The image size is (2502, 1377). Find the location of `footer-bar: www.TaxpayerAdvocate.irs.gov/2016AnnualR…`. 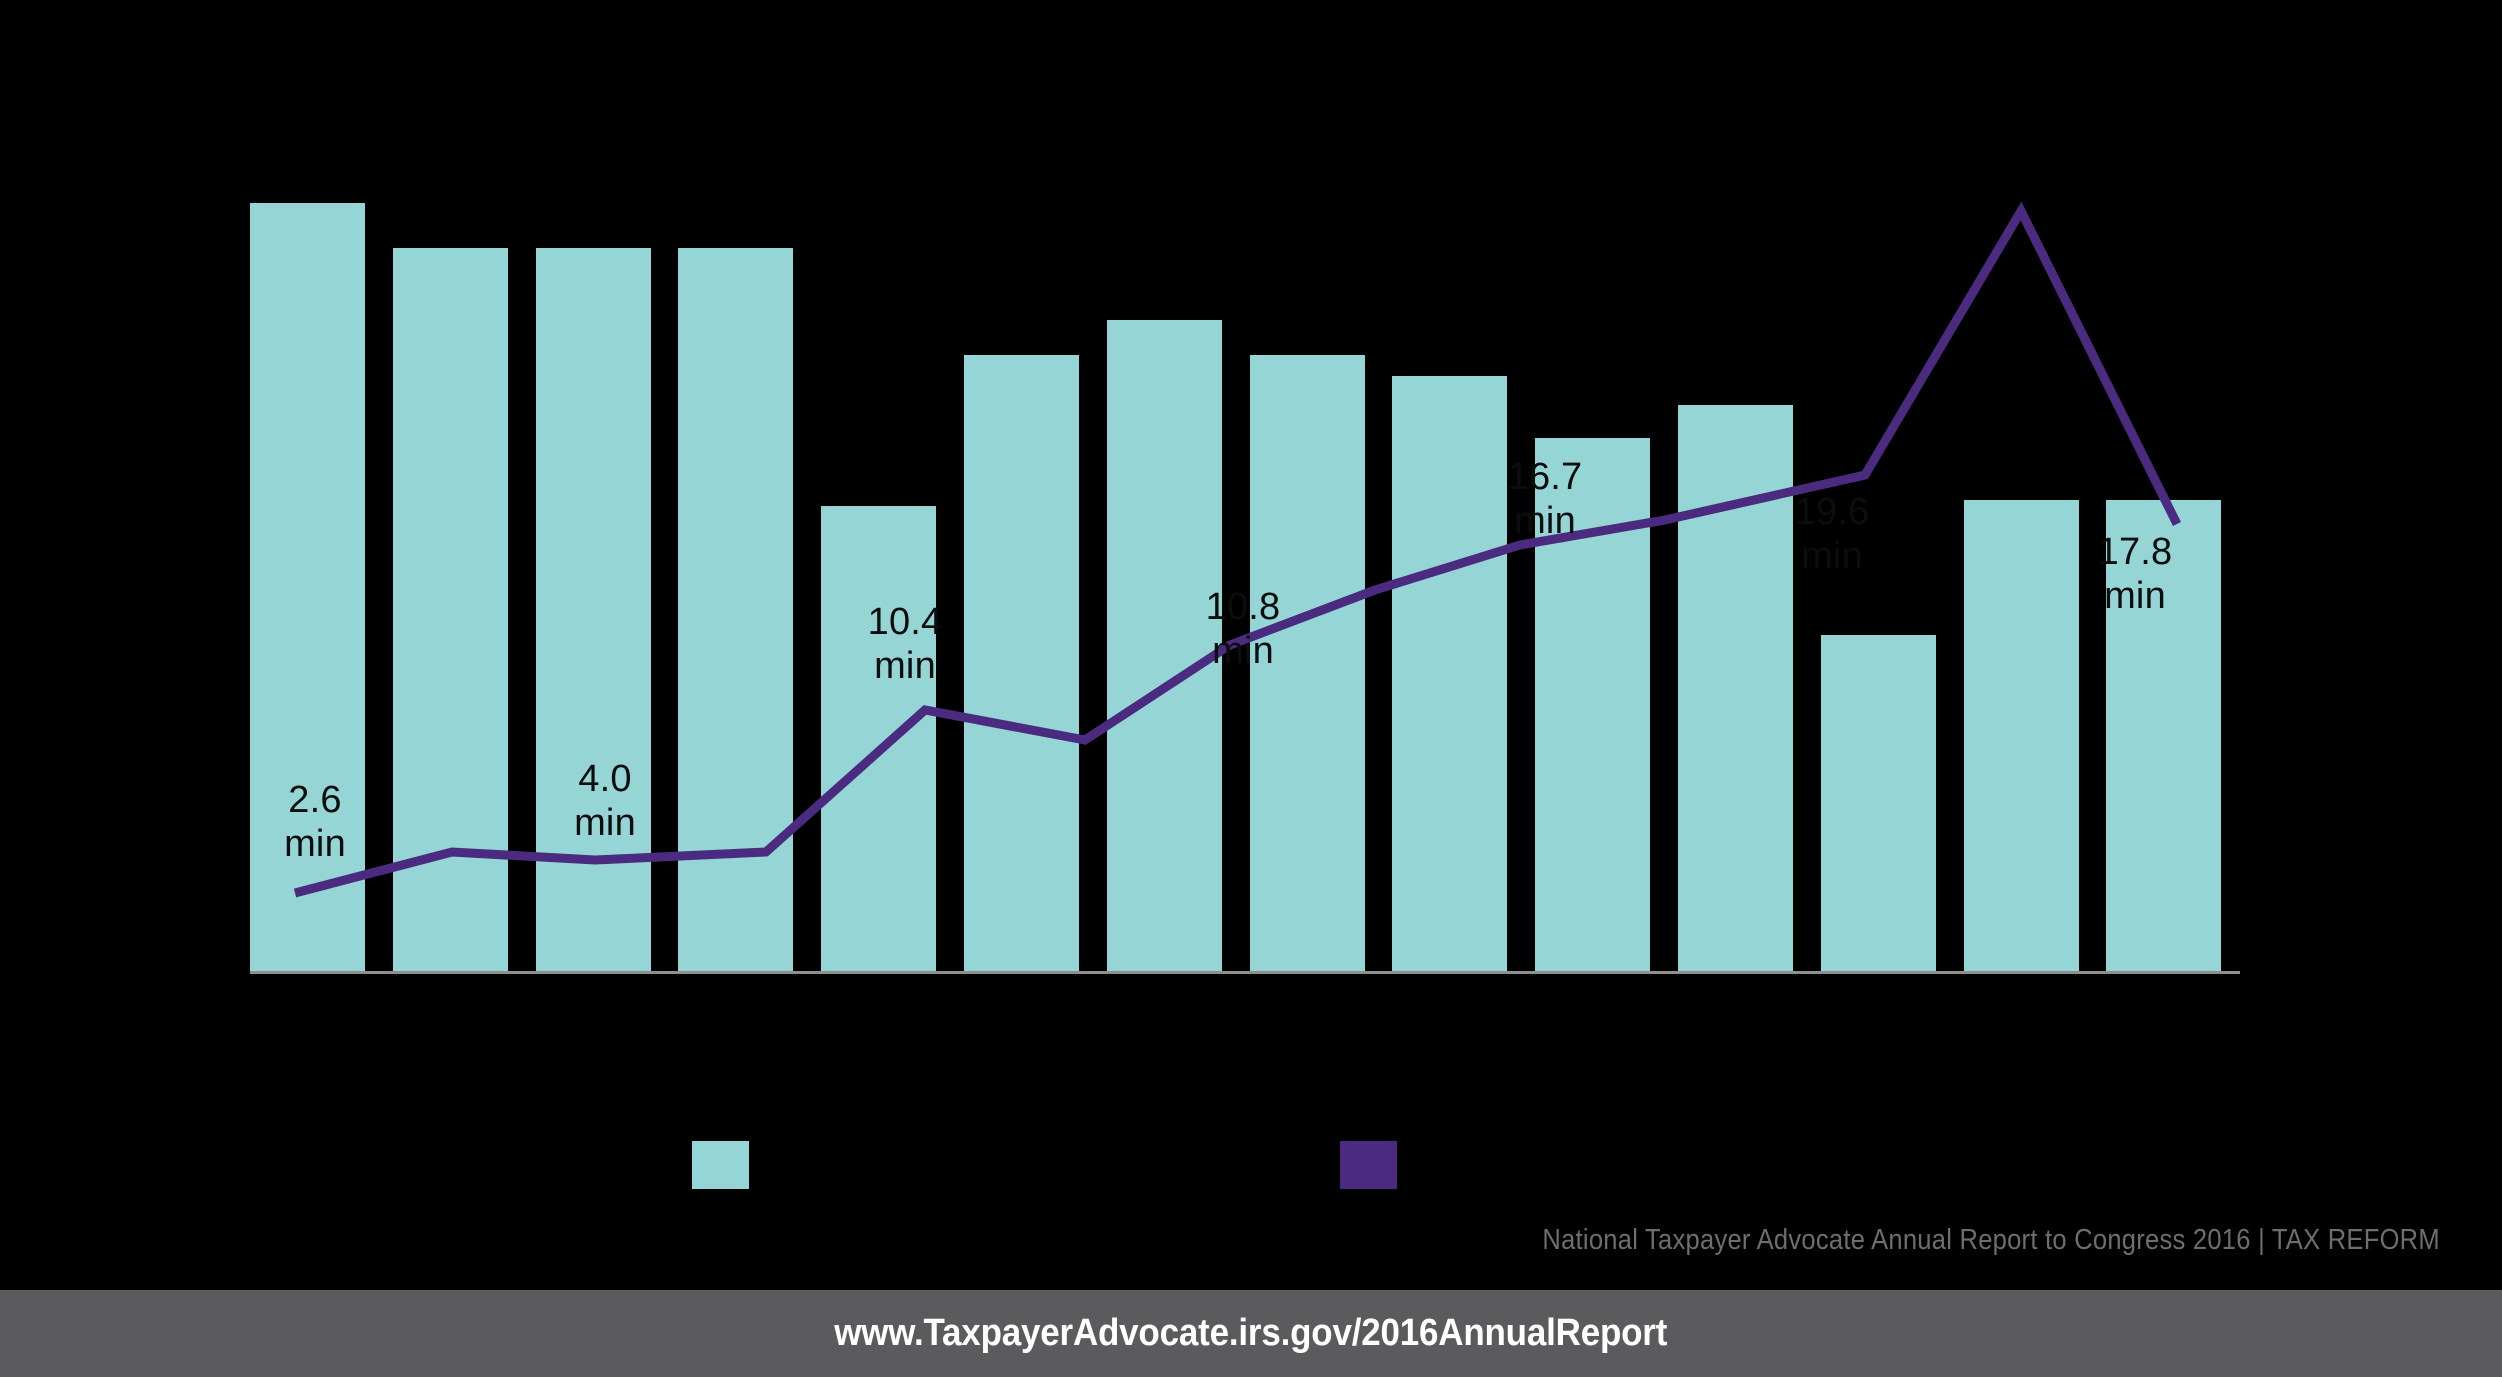

footer-bar: www.TaxpayerAdvocate.irs.gov/2016AnnualR… is located at coordinates (1251, 1333).